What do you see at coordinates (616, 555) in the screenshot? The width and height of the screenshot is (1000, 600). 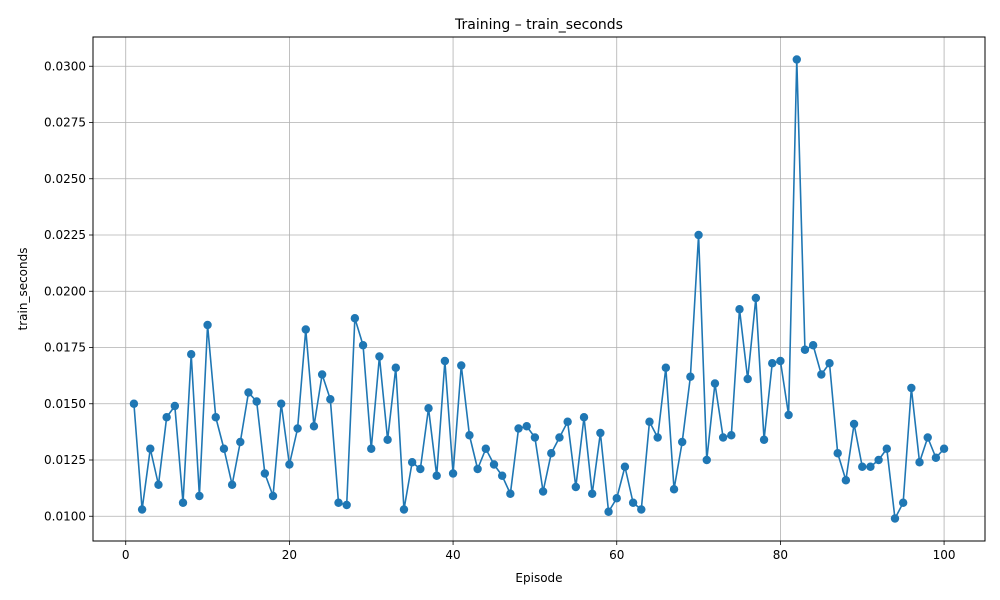 I see `x-tick-label: 60` at bounding box center [616, 555].